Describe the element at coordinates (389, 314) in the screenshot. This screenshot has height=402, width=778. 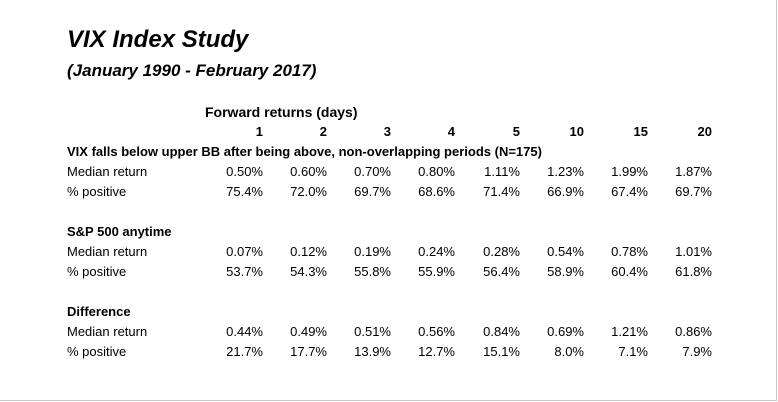
I see `section-heading-row: Difference` at that location.